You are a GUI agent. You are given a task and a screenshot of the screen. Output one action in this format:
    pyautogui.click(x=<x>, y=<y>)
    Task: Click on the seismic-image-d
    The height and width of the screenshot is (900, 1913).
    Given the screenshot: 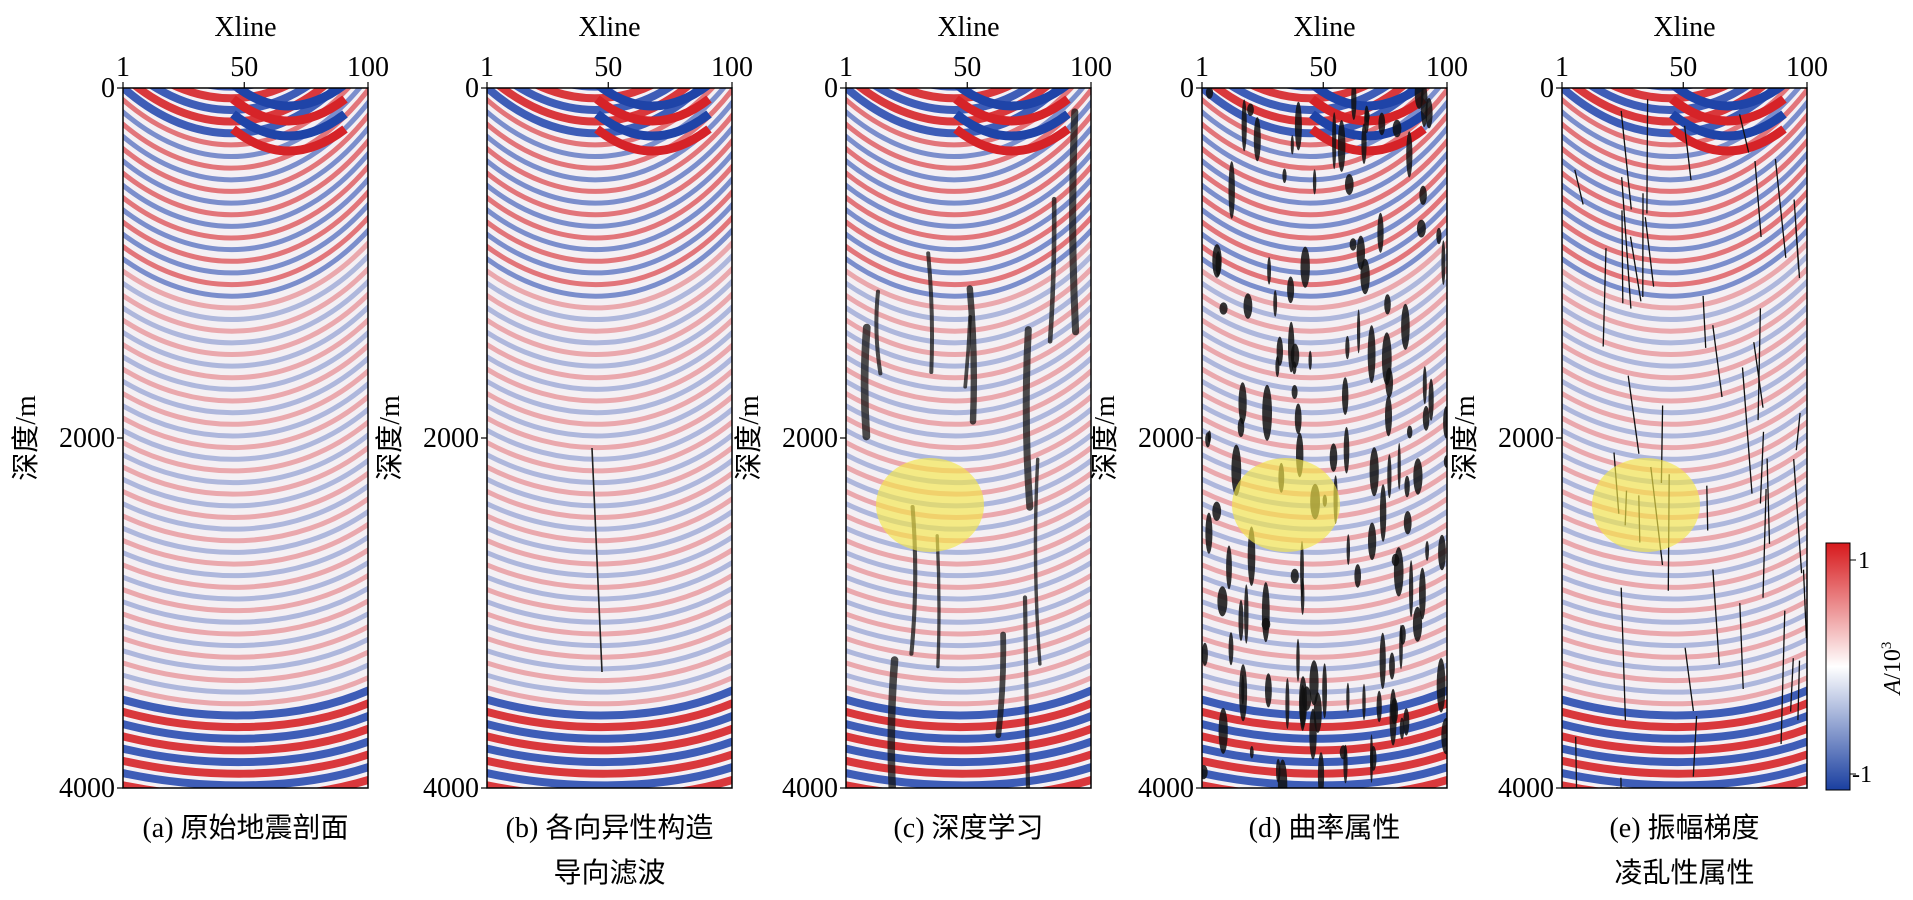 What is the action you would take?
    pyautogui.click(x=1324, y=438)
    